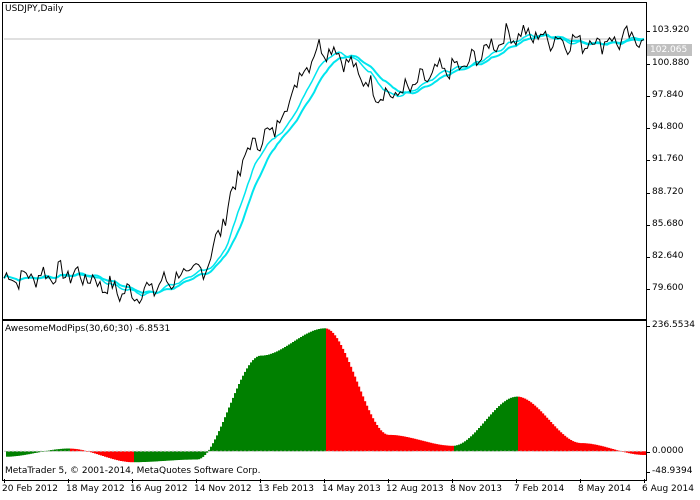 This screenshot has width=700, height=500. Describe the element at coordinates (223, 489) in the screenshot. I see `date-axis-label: 14 Nov 2012` at that location.